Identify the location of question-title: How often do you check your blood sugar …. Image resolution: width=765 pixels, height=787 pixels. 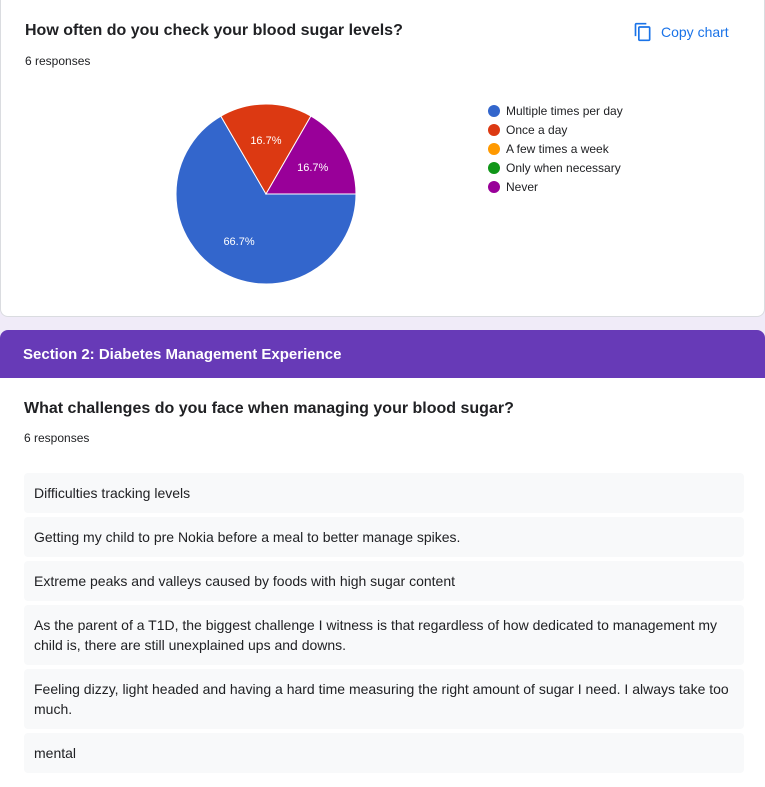
(214, 30).